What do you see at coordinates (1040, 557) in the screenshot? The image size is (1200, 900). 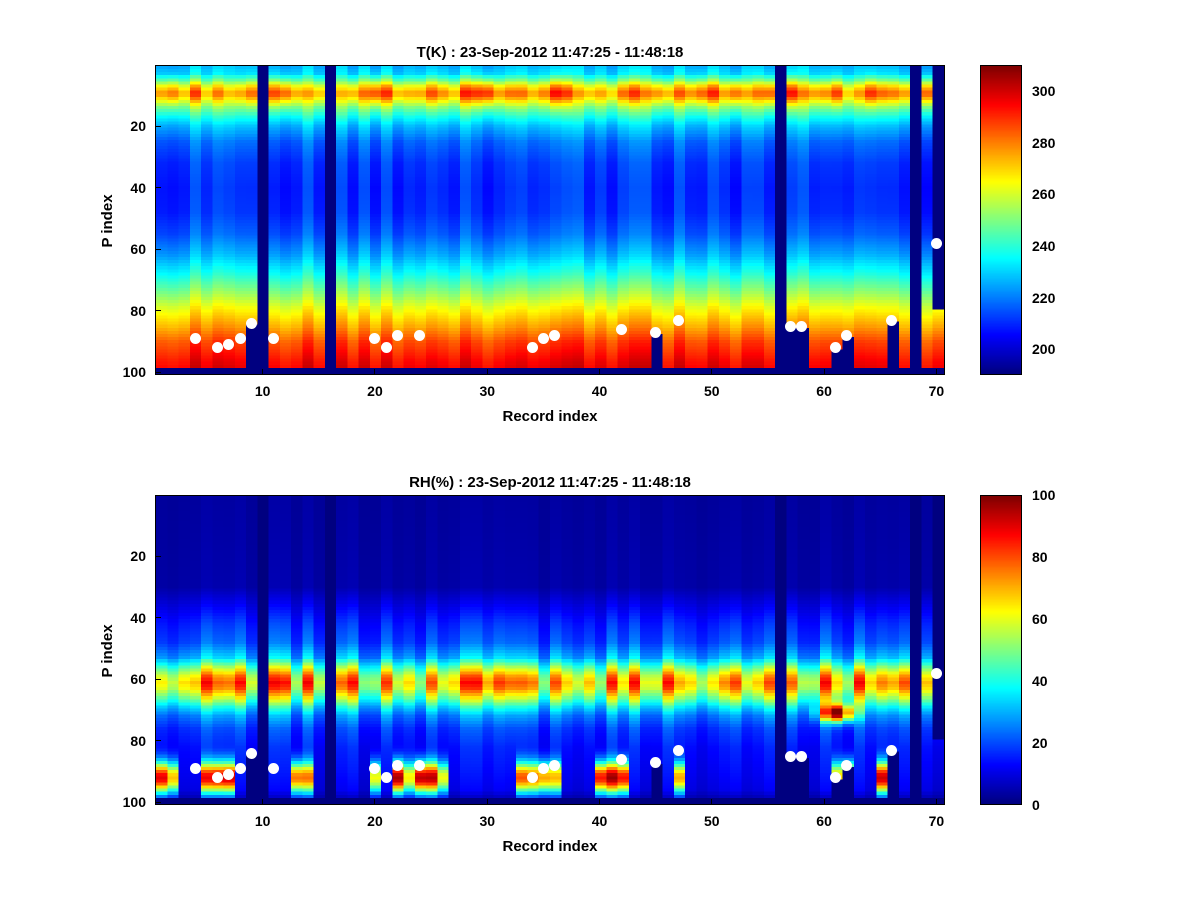 I see `colorbar-tick-label: 80` at bounding box center [1040, 557].